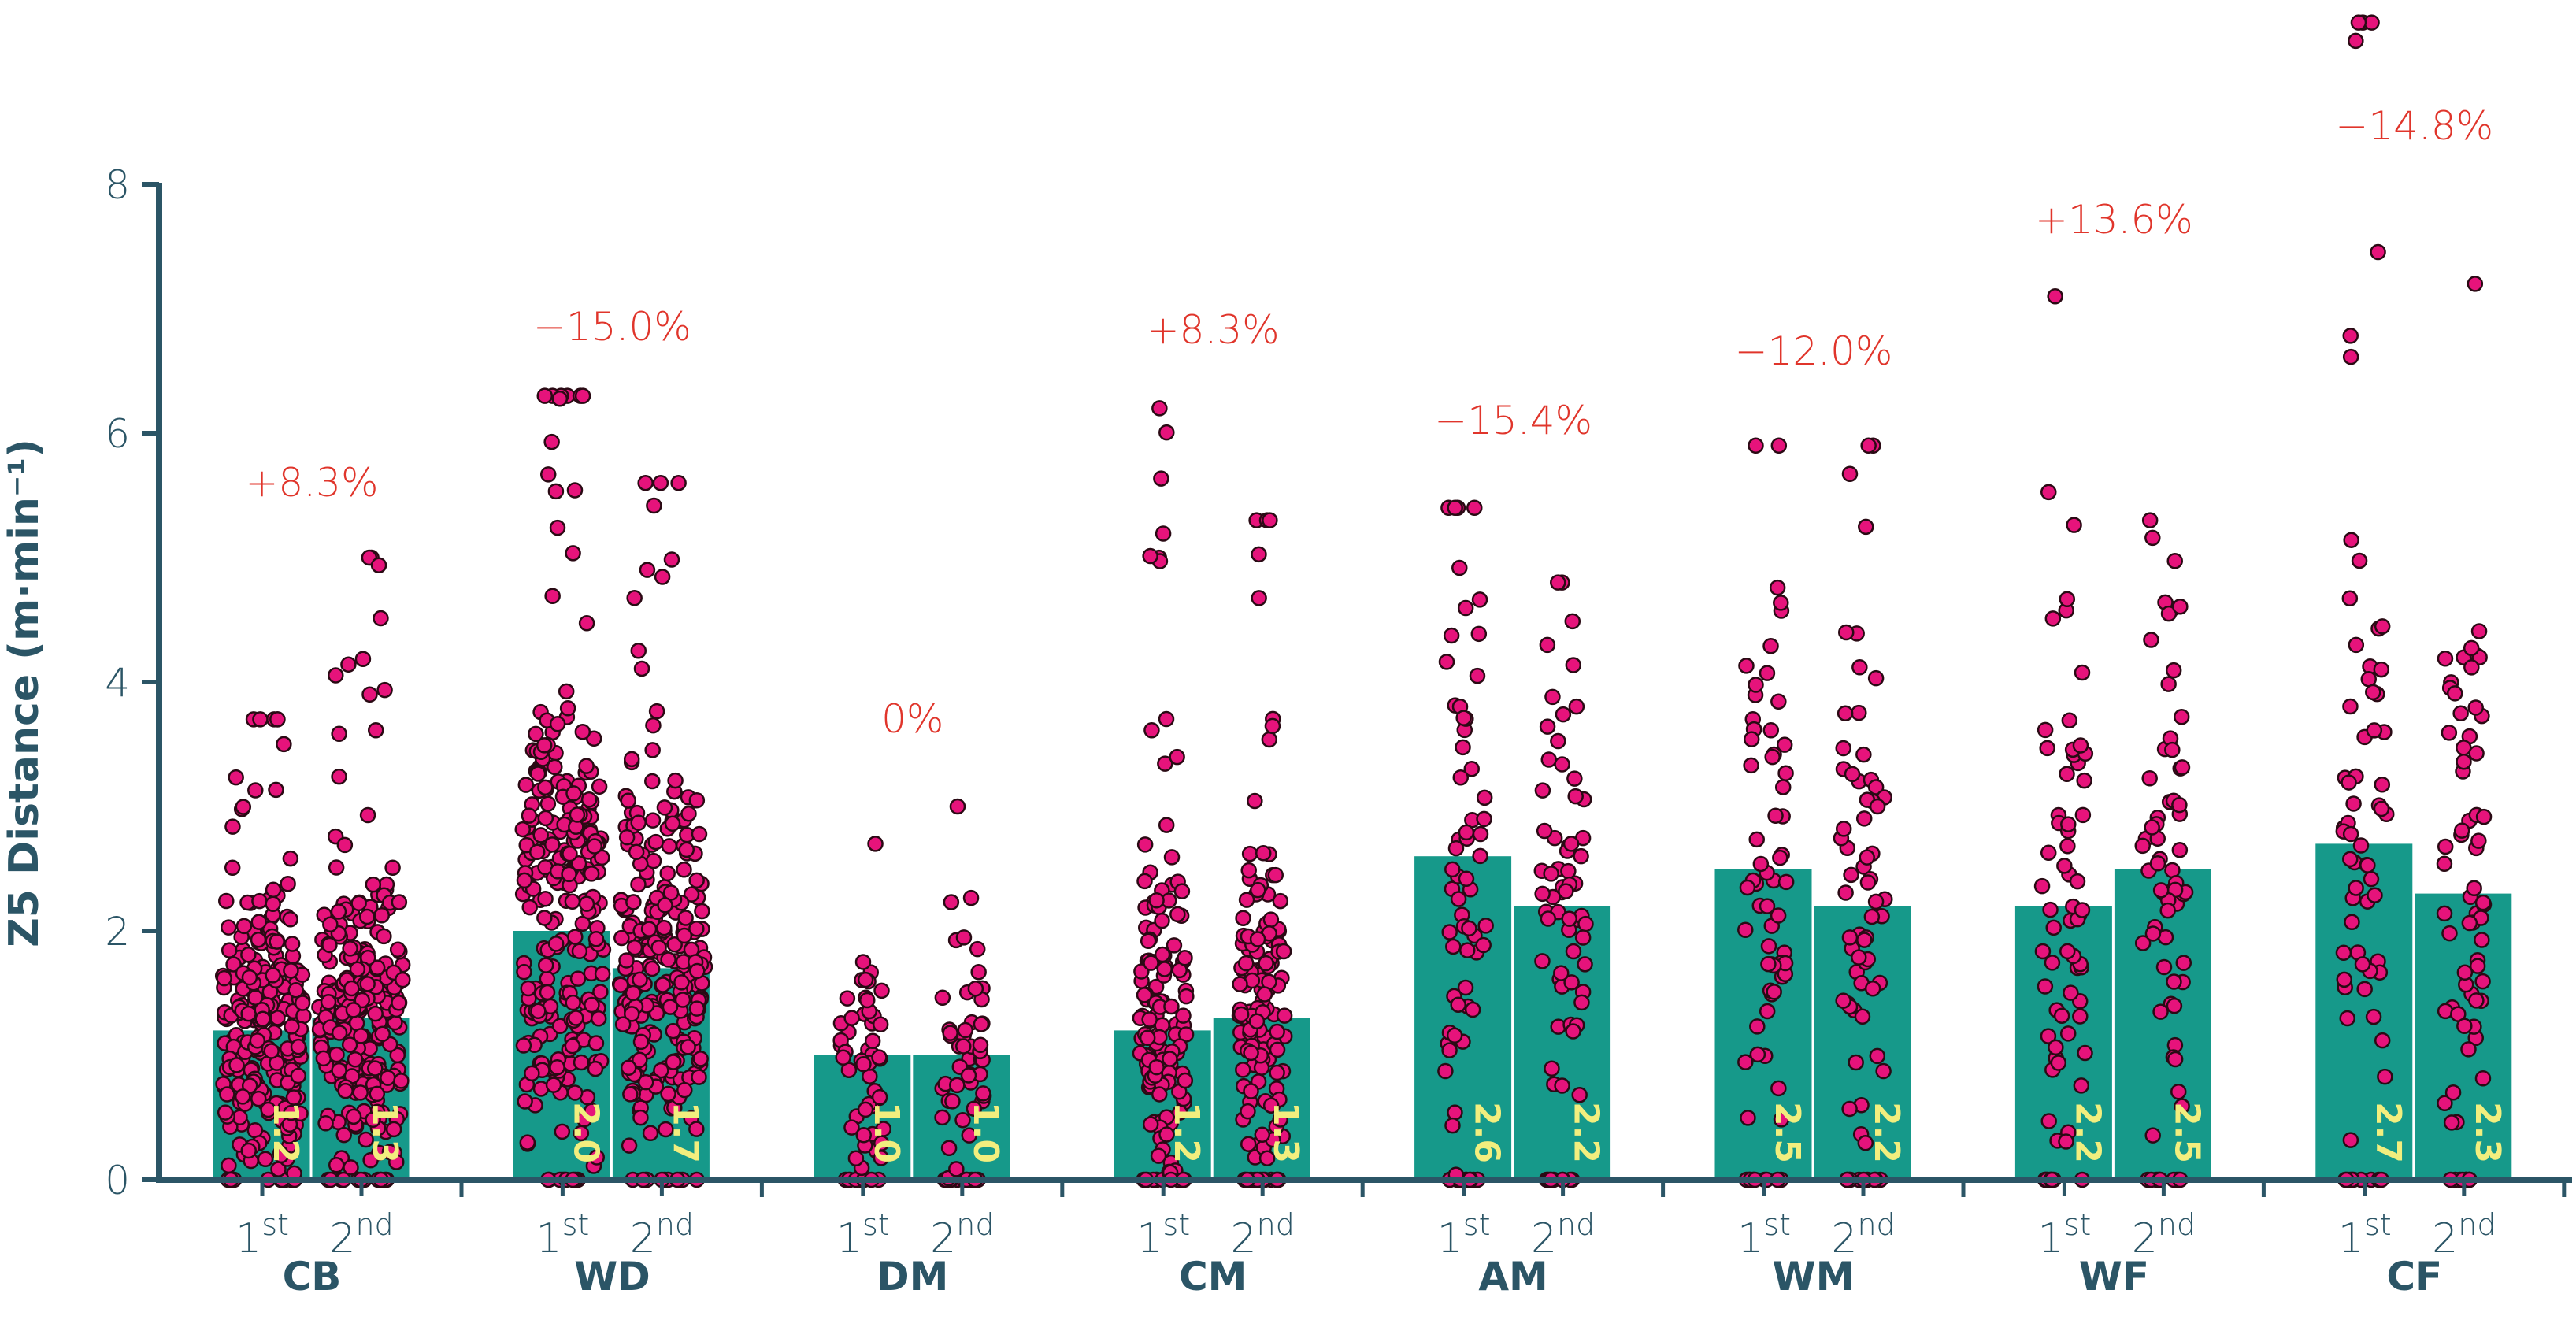 The height and width of the screenshot is (1342, 2576). What do you see at coordinates (2087, 1132) in the screenshot?
I see `bar-value-label: 2.2` at bounding box center [2087, 1132].